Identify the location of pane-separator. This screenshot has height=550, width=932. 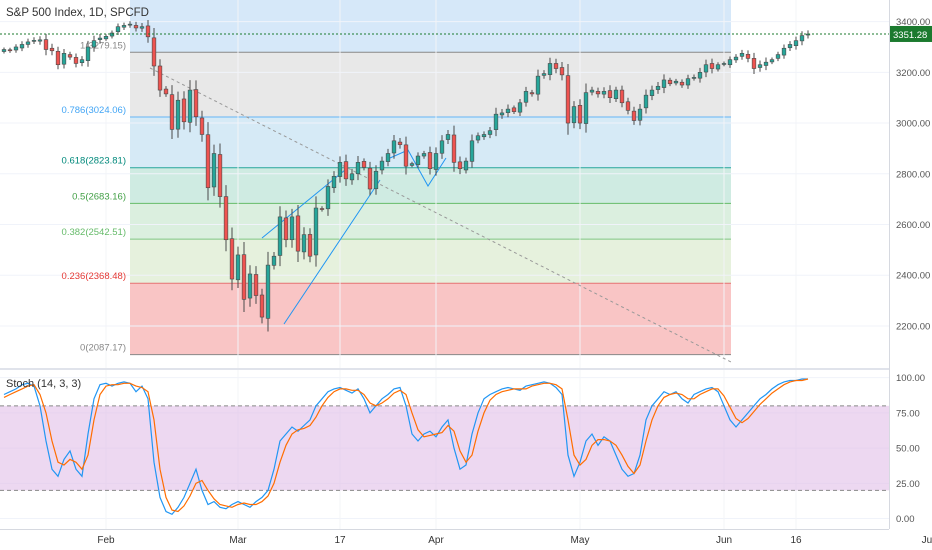
(466, 369).